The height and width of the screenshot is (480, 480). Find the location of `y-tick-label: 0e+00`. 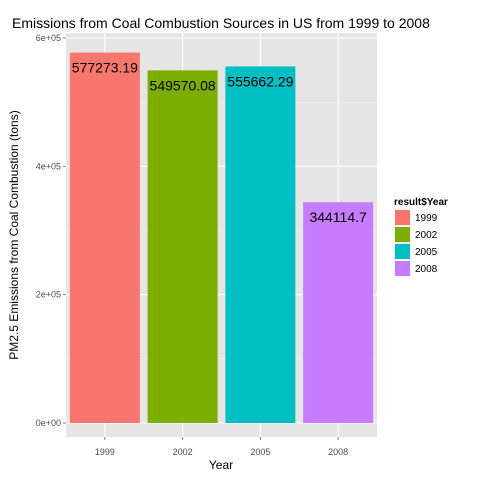

y-tick-label: 0e+00 is located at coordinates (48, 423).